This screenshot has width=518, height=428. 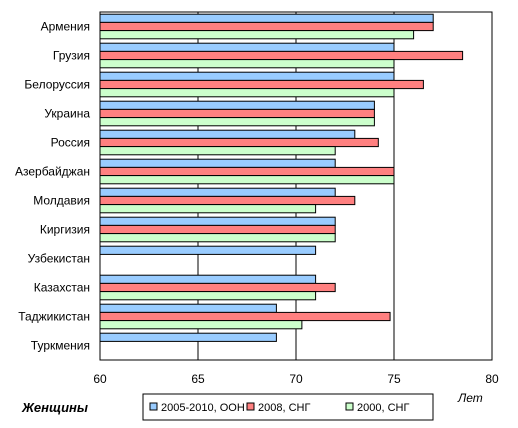 I want to click on category-label: Казахстан, so click(x=62, y=288).